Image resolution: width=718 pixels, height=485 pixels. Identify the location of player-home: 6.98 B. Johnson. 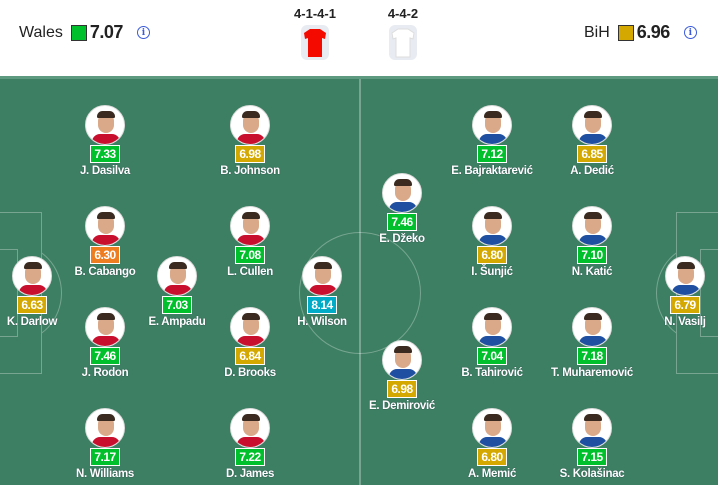
(250, 141).